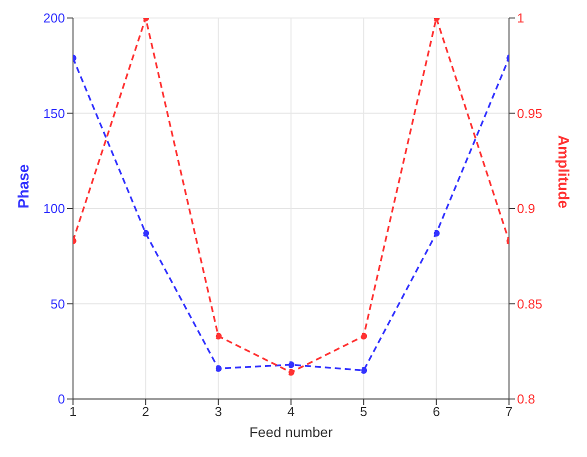  What do you see at coordinates (509, 412) in the screenshot?
I see `x-tick-label: 7` at bounding box center [509, 412].